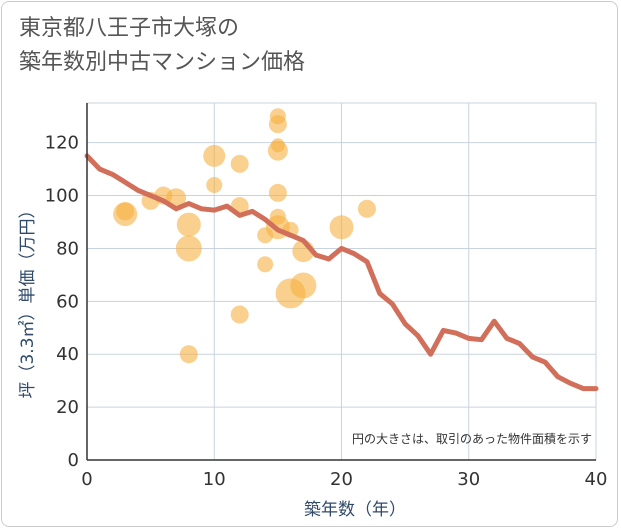  Describe the element at coordinates (73, 460) in the screenshot. I see `y-tick-label: 0` at that location.